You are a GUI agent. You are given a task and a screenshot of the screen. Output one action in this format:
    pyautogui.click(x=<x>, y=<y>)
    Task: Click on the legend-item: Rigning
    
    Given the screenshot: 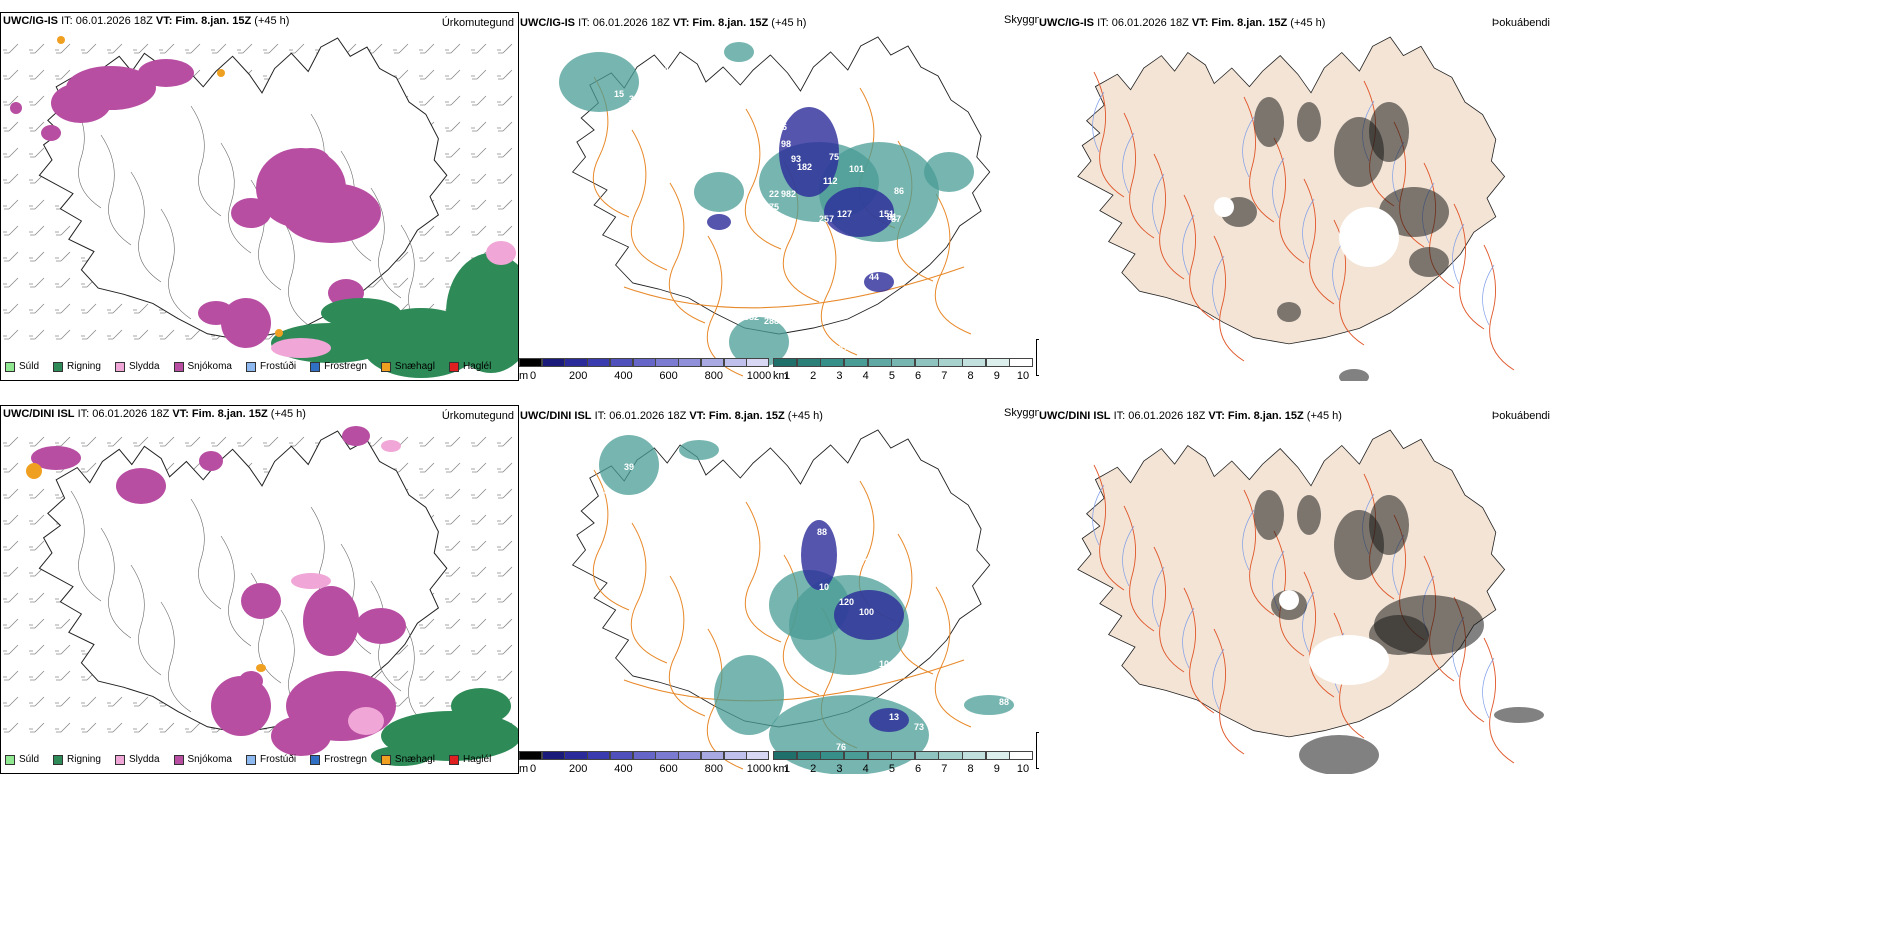 What is the action you would take?
    pyautogui.click(x=77, y=366)
    